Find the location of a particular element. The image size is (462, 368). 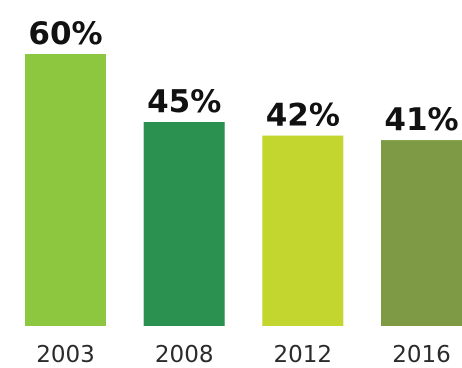

bar-2012 is located at coordinates (303, 230).